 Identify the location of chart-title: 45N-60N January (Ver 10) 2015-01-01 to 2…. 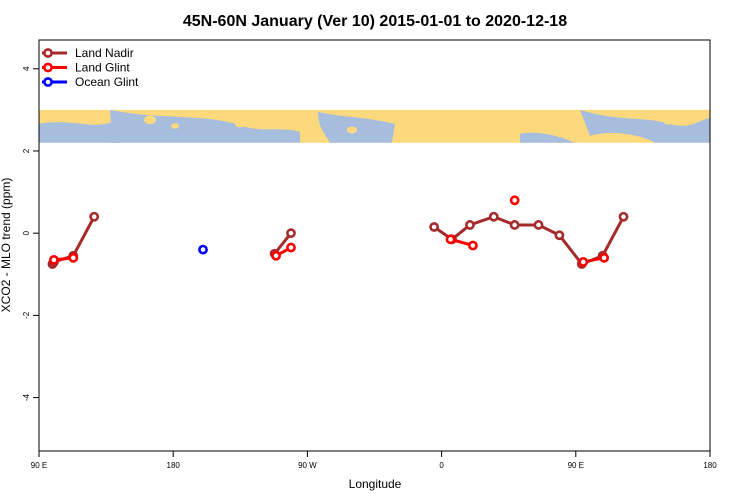
(375, 21).